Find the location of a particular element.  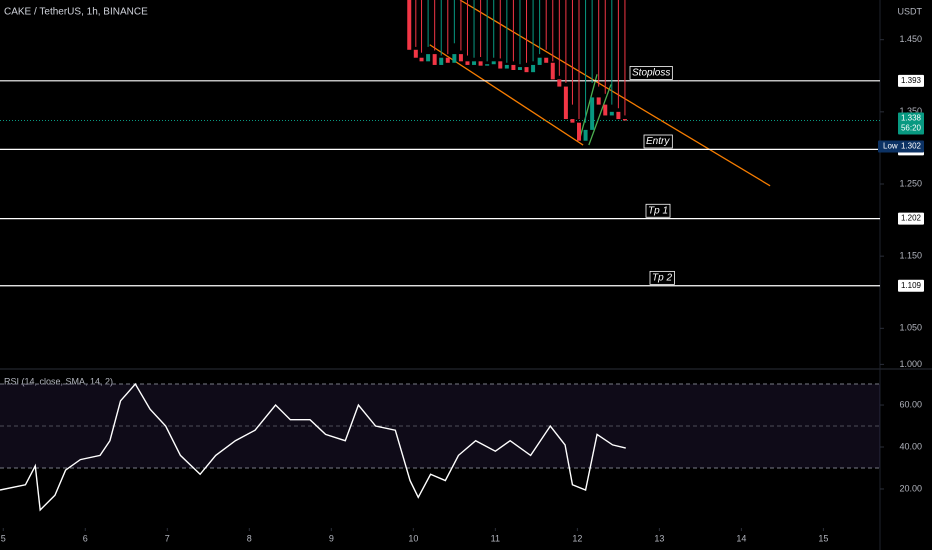

low-box is located at coordinates (901, 146).